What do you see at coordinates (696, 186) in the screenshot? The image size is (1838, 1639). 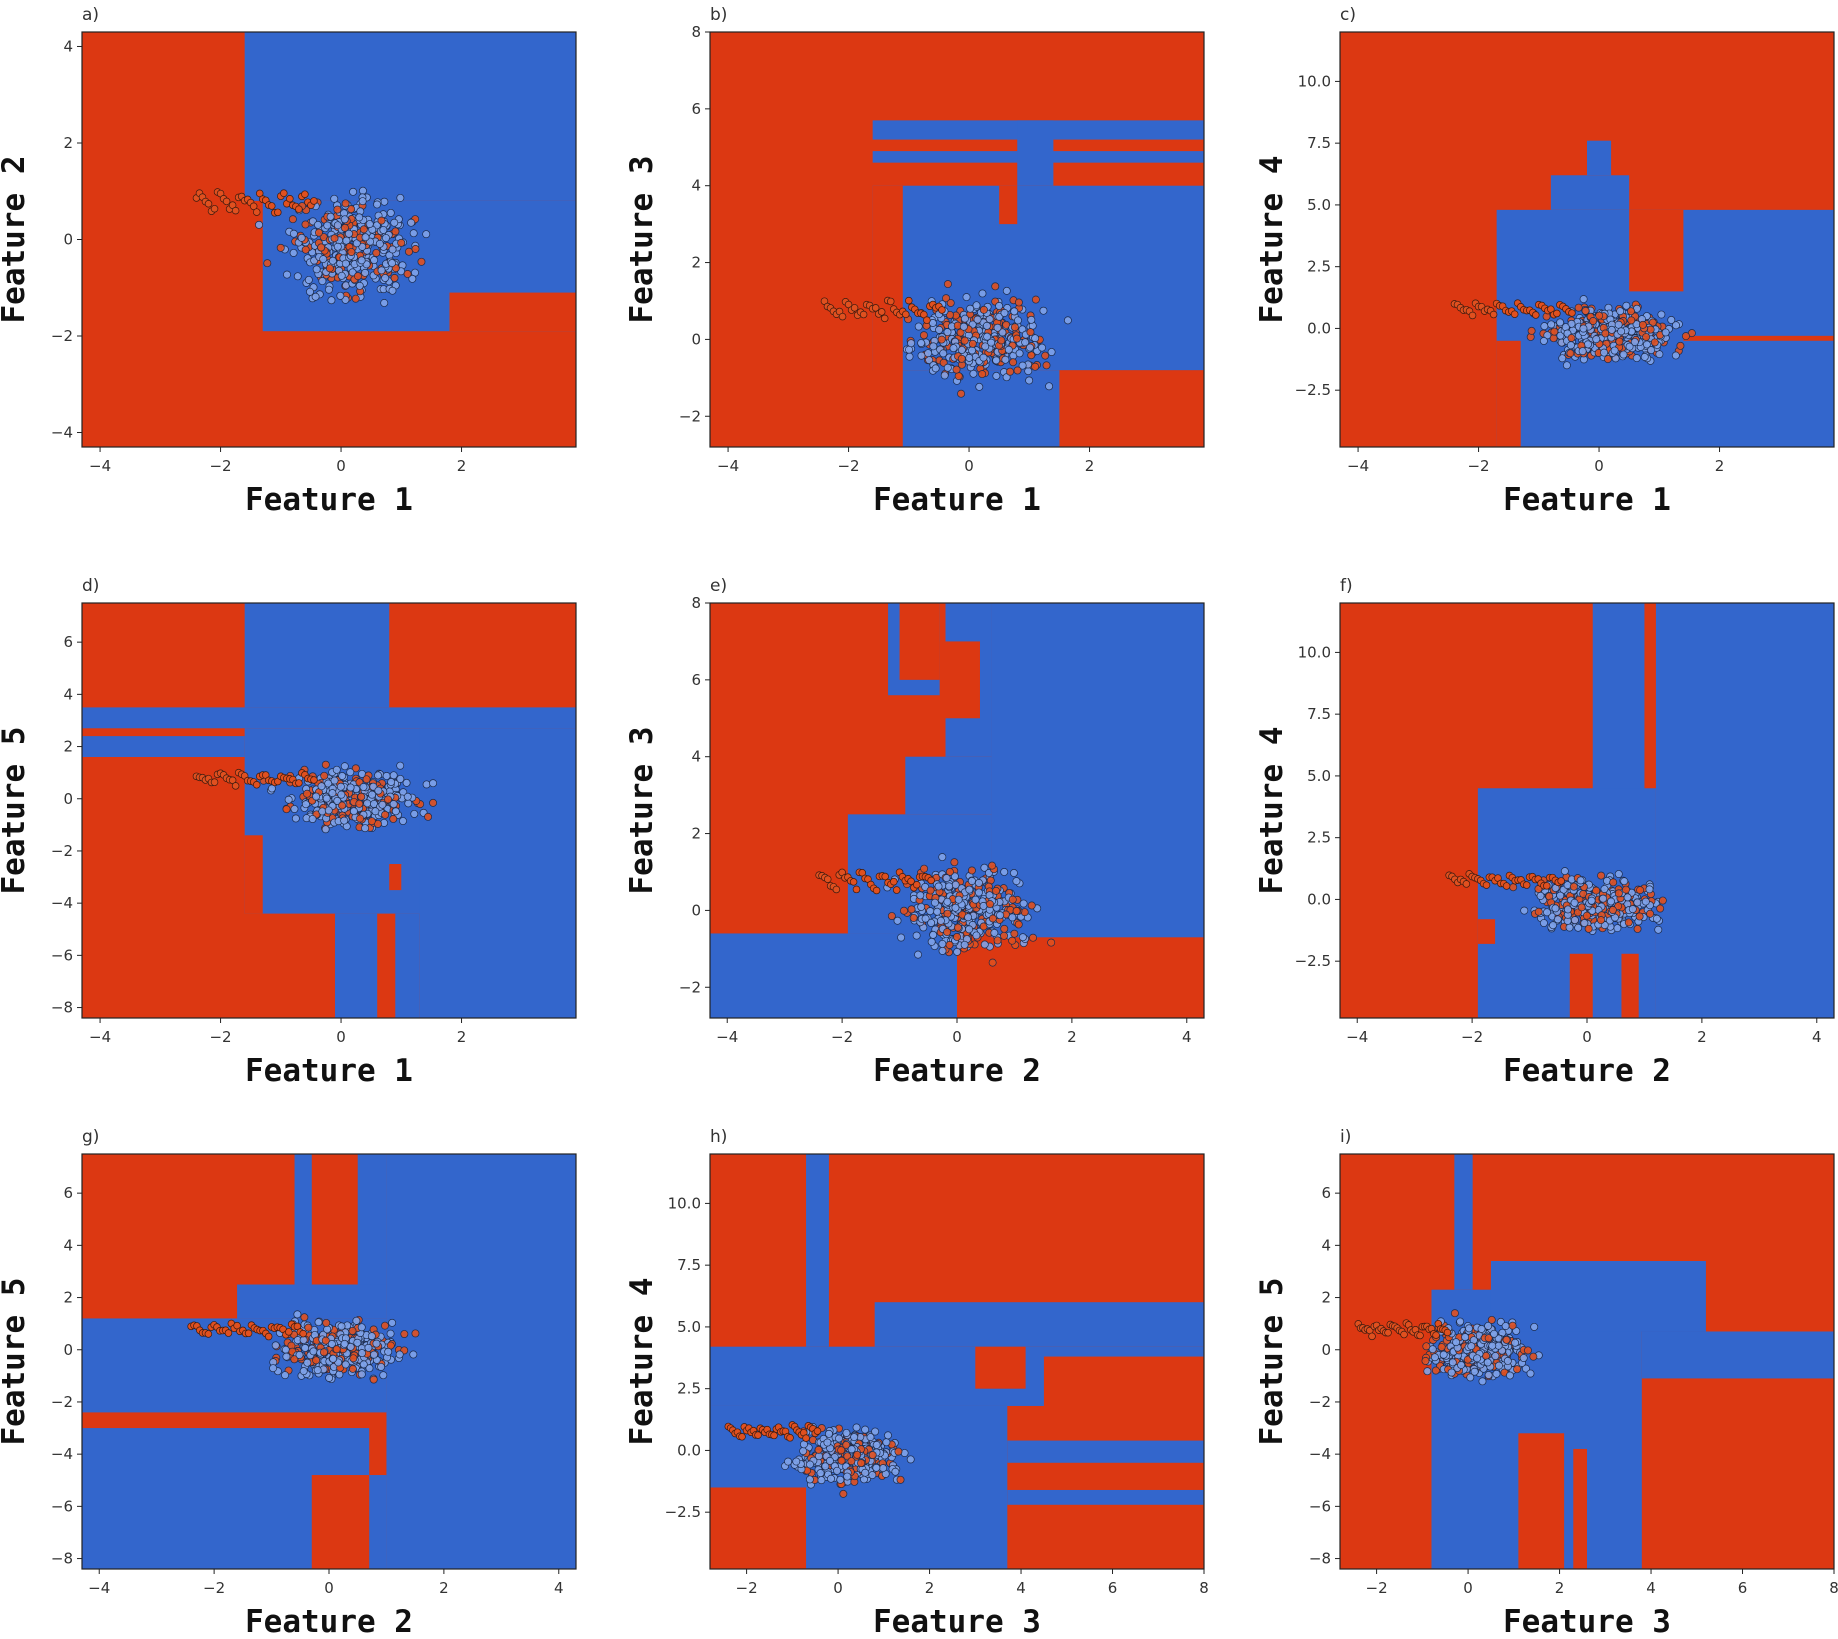 I see `y-tick-label: 4` at bounding box center [696, 186].